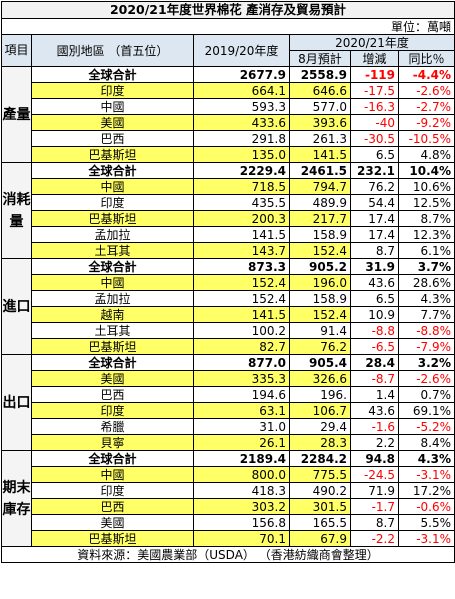 This screenshot has height=599, width=455. I want to click on yoy-cell: 8.7%, so click(426, 218).